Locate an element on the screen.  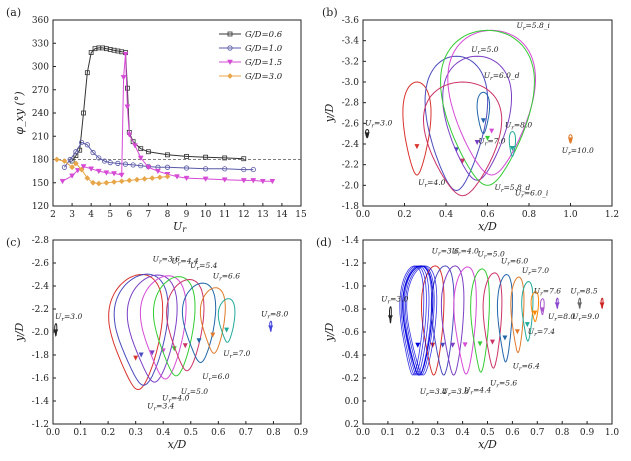
panel-tag: (a) is located at coordinates (13, 12).